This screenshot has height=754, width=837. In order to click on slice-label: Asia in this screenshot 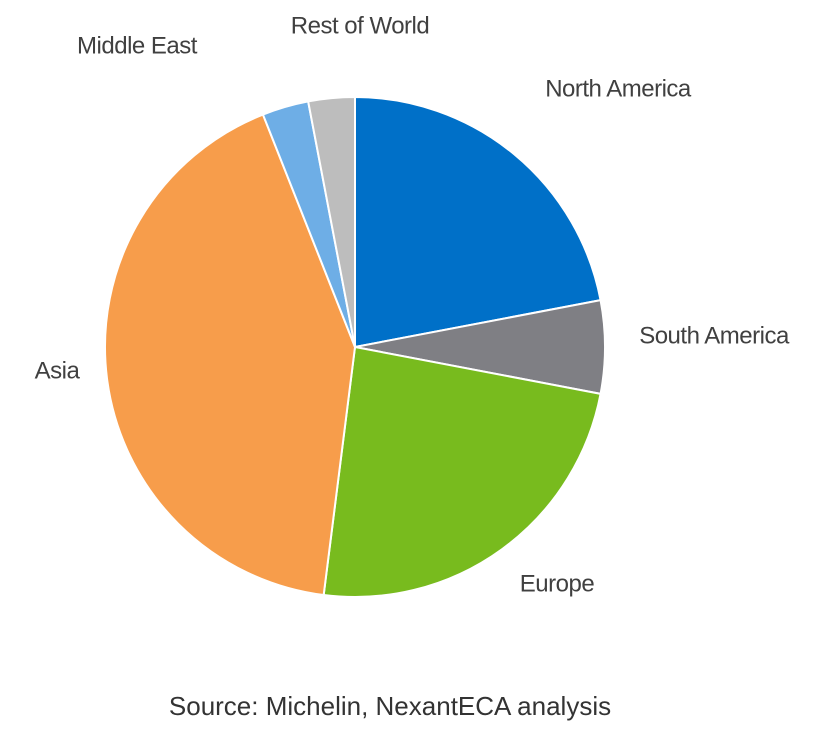, I will do `click(58, 370)`.